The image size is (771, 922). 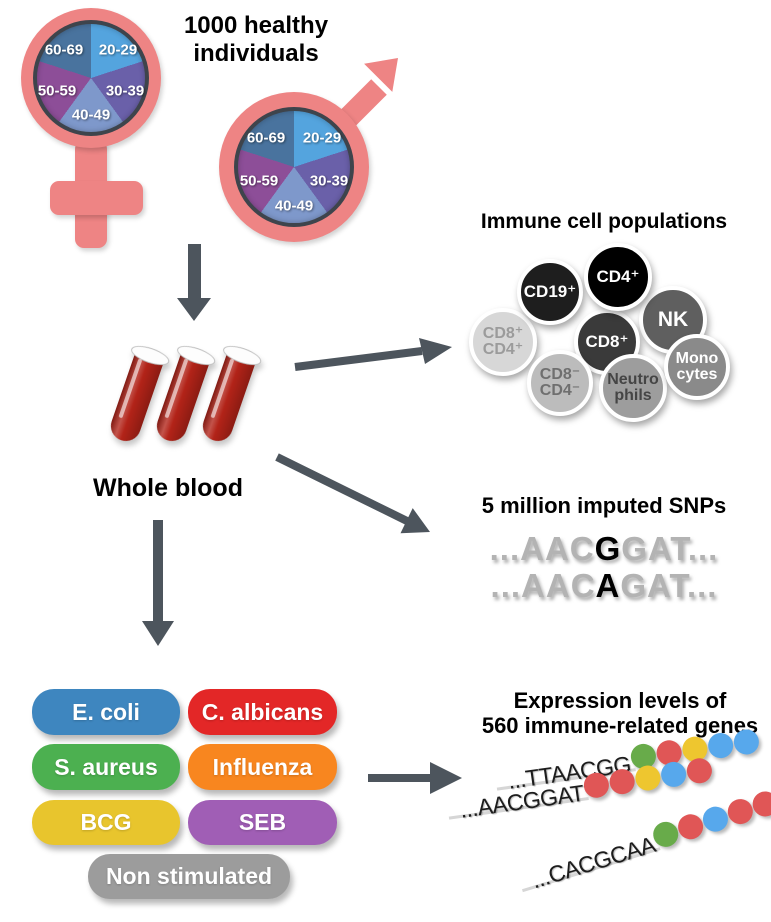 I want to click on expression-title-line2: 560 immune-related genes, so click(x=620, y=726).